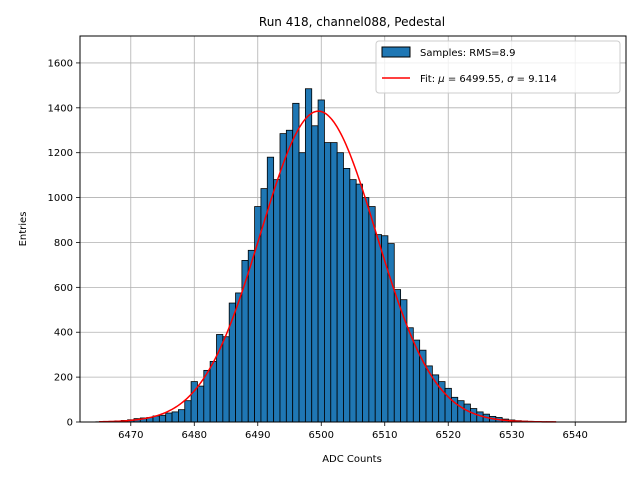  What do you see at coordinates (60, 63) in the screenshot?
I see `y-tick-label: 1600` at bounding box center [60, 63].